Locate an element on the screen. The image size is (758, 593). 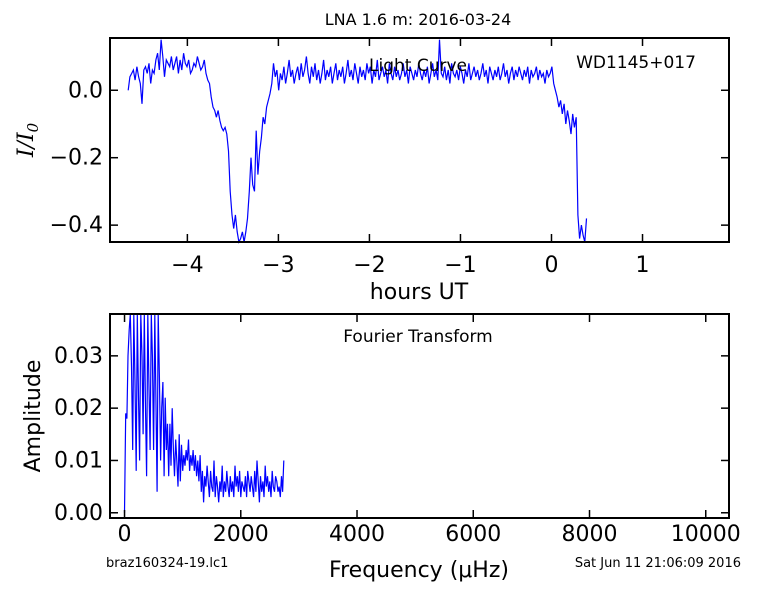
x-tick-label: −1 is located at coordinates (460, 265).